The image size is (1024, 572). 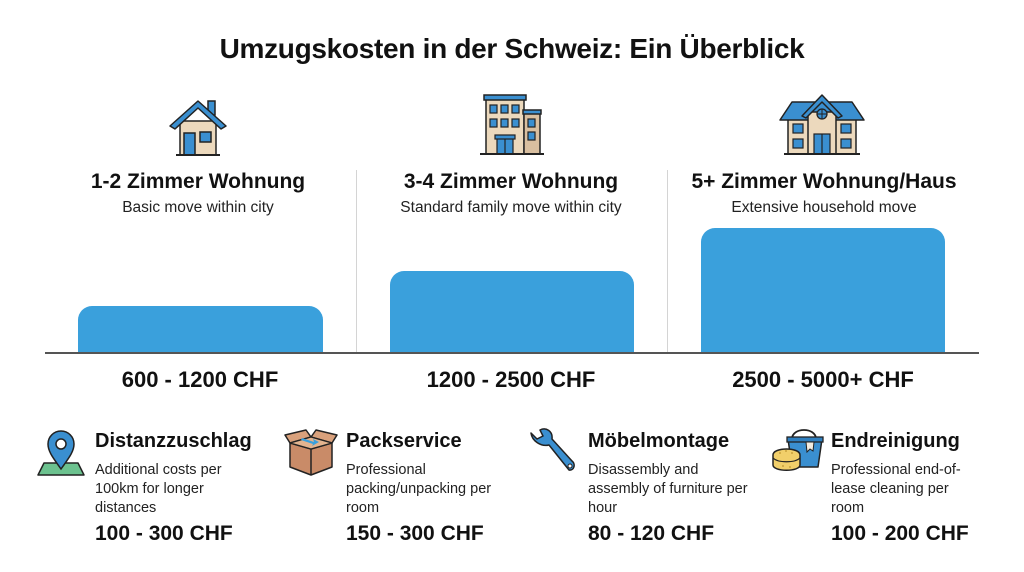 I want to click on house-icon, so click(x=198, y=129).